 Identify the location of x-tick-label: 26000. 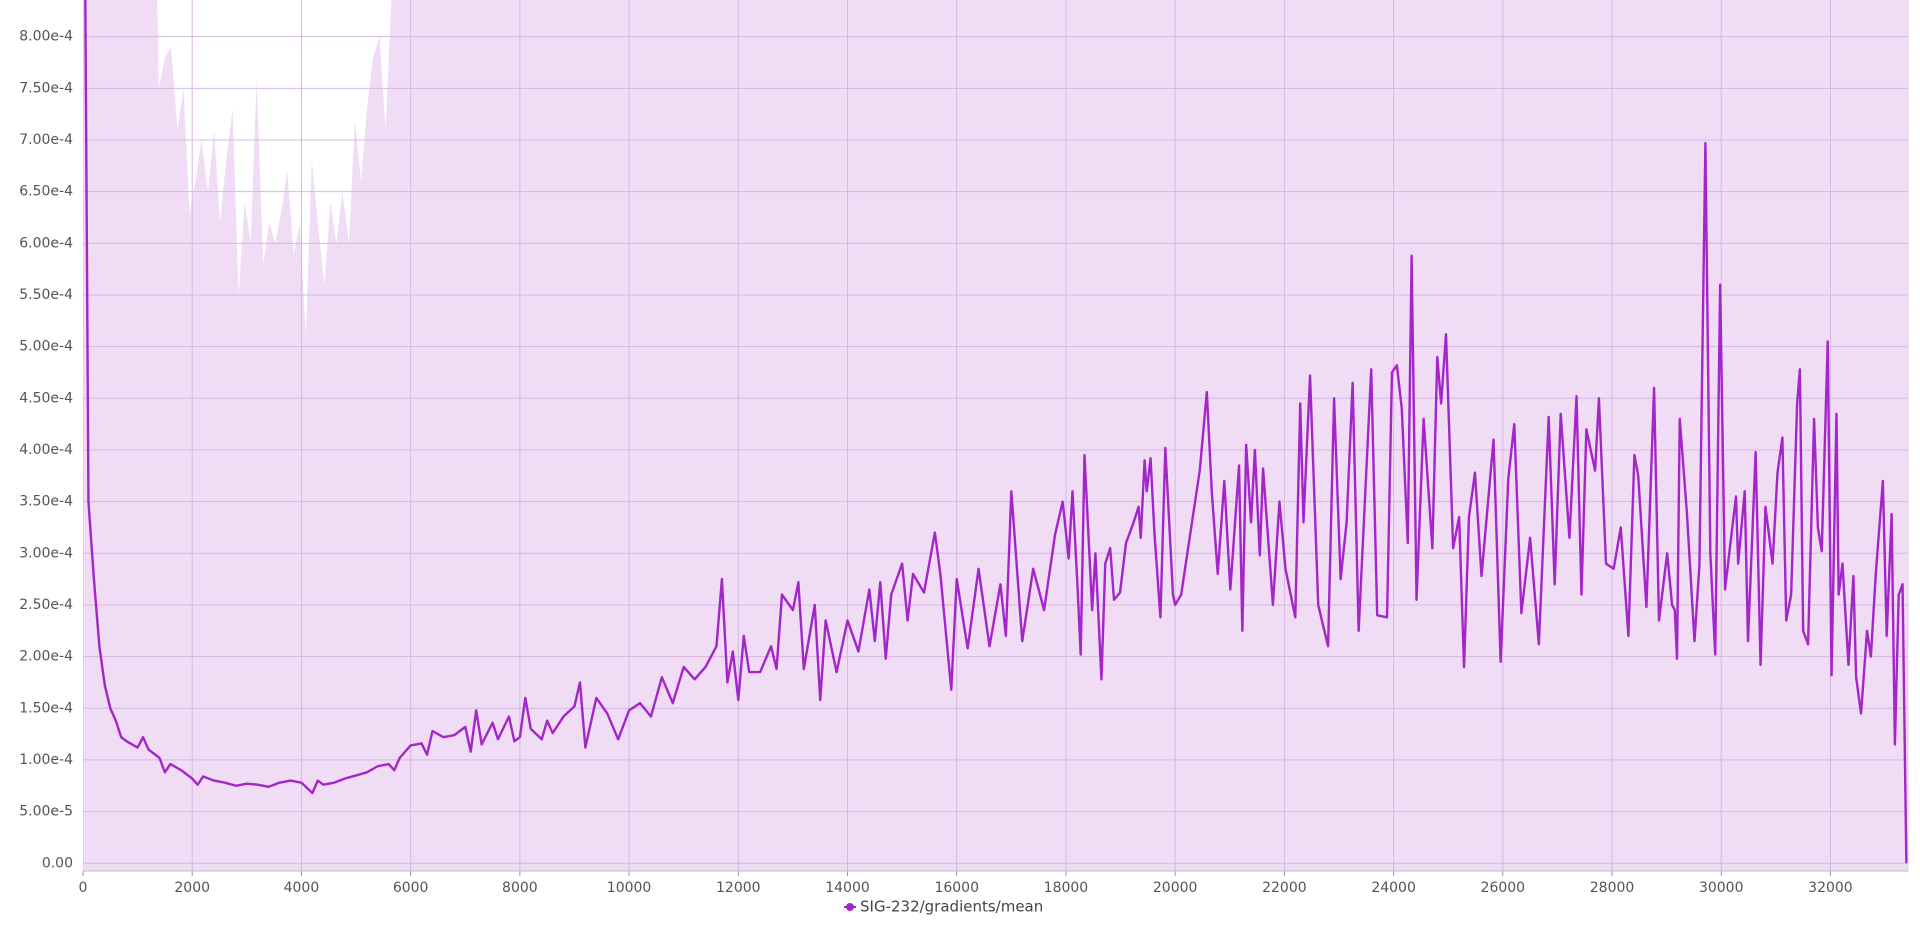
(1503, 888).